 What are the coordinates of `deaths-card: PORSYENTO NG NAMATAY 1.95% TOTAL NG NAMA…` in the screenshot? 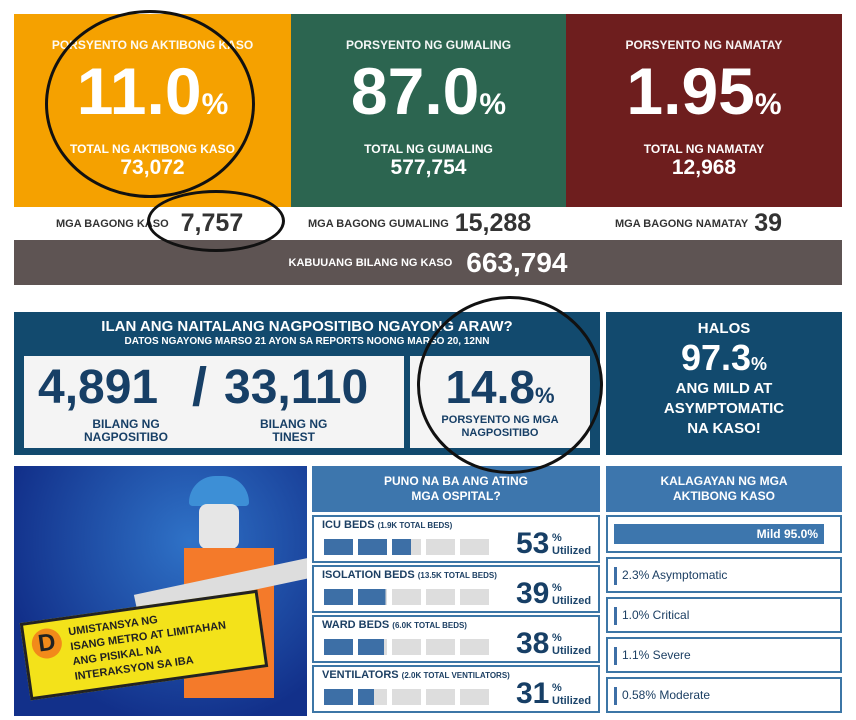 It's located at (704, 110).